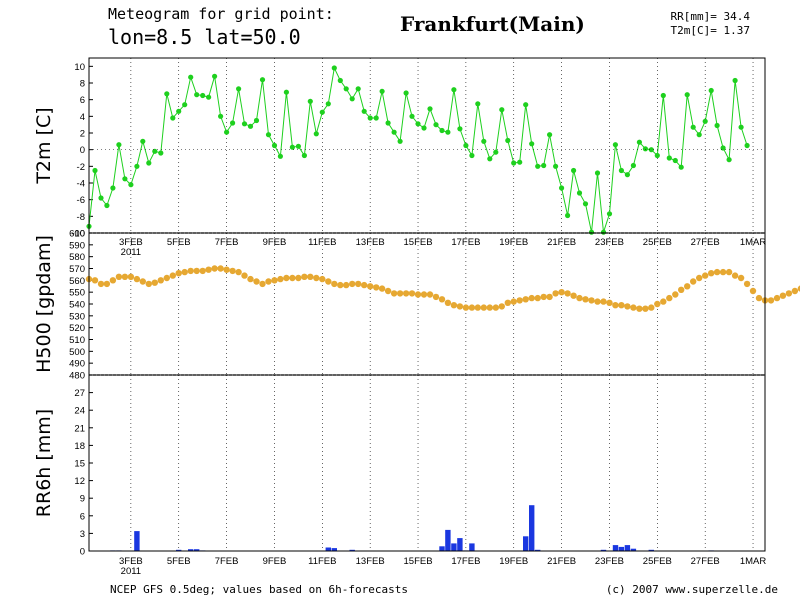 Image resolution: width=800 pixels, height=600 pixels. What do you see at coordinates (79, 67) in the screenshot?
I see `y-tick-label: 10` at bounding box center [79, 67].